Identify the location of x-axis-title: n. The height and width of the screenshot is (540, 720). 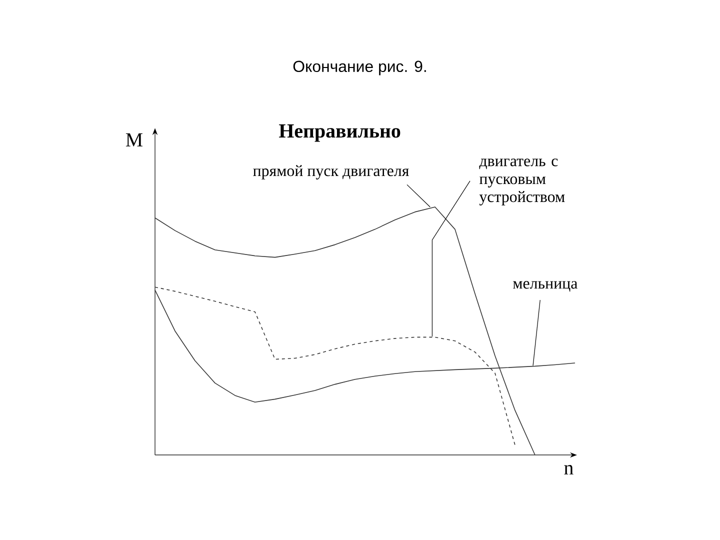
(569, 469).